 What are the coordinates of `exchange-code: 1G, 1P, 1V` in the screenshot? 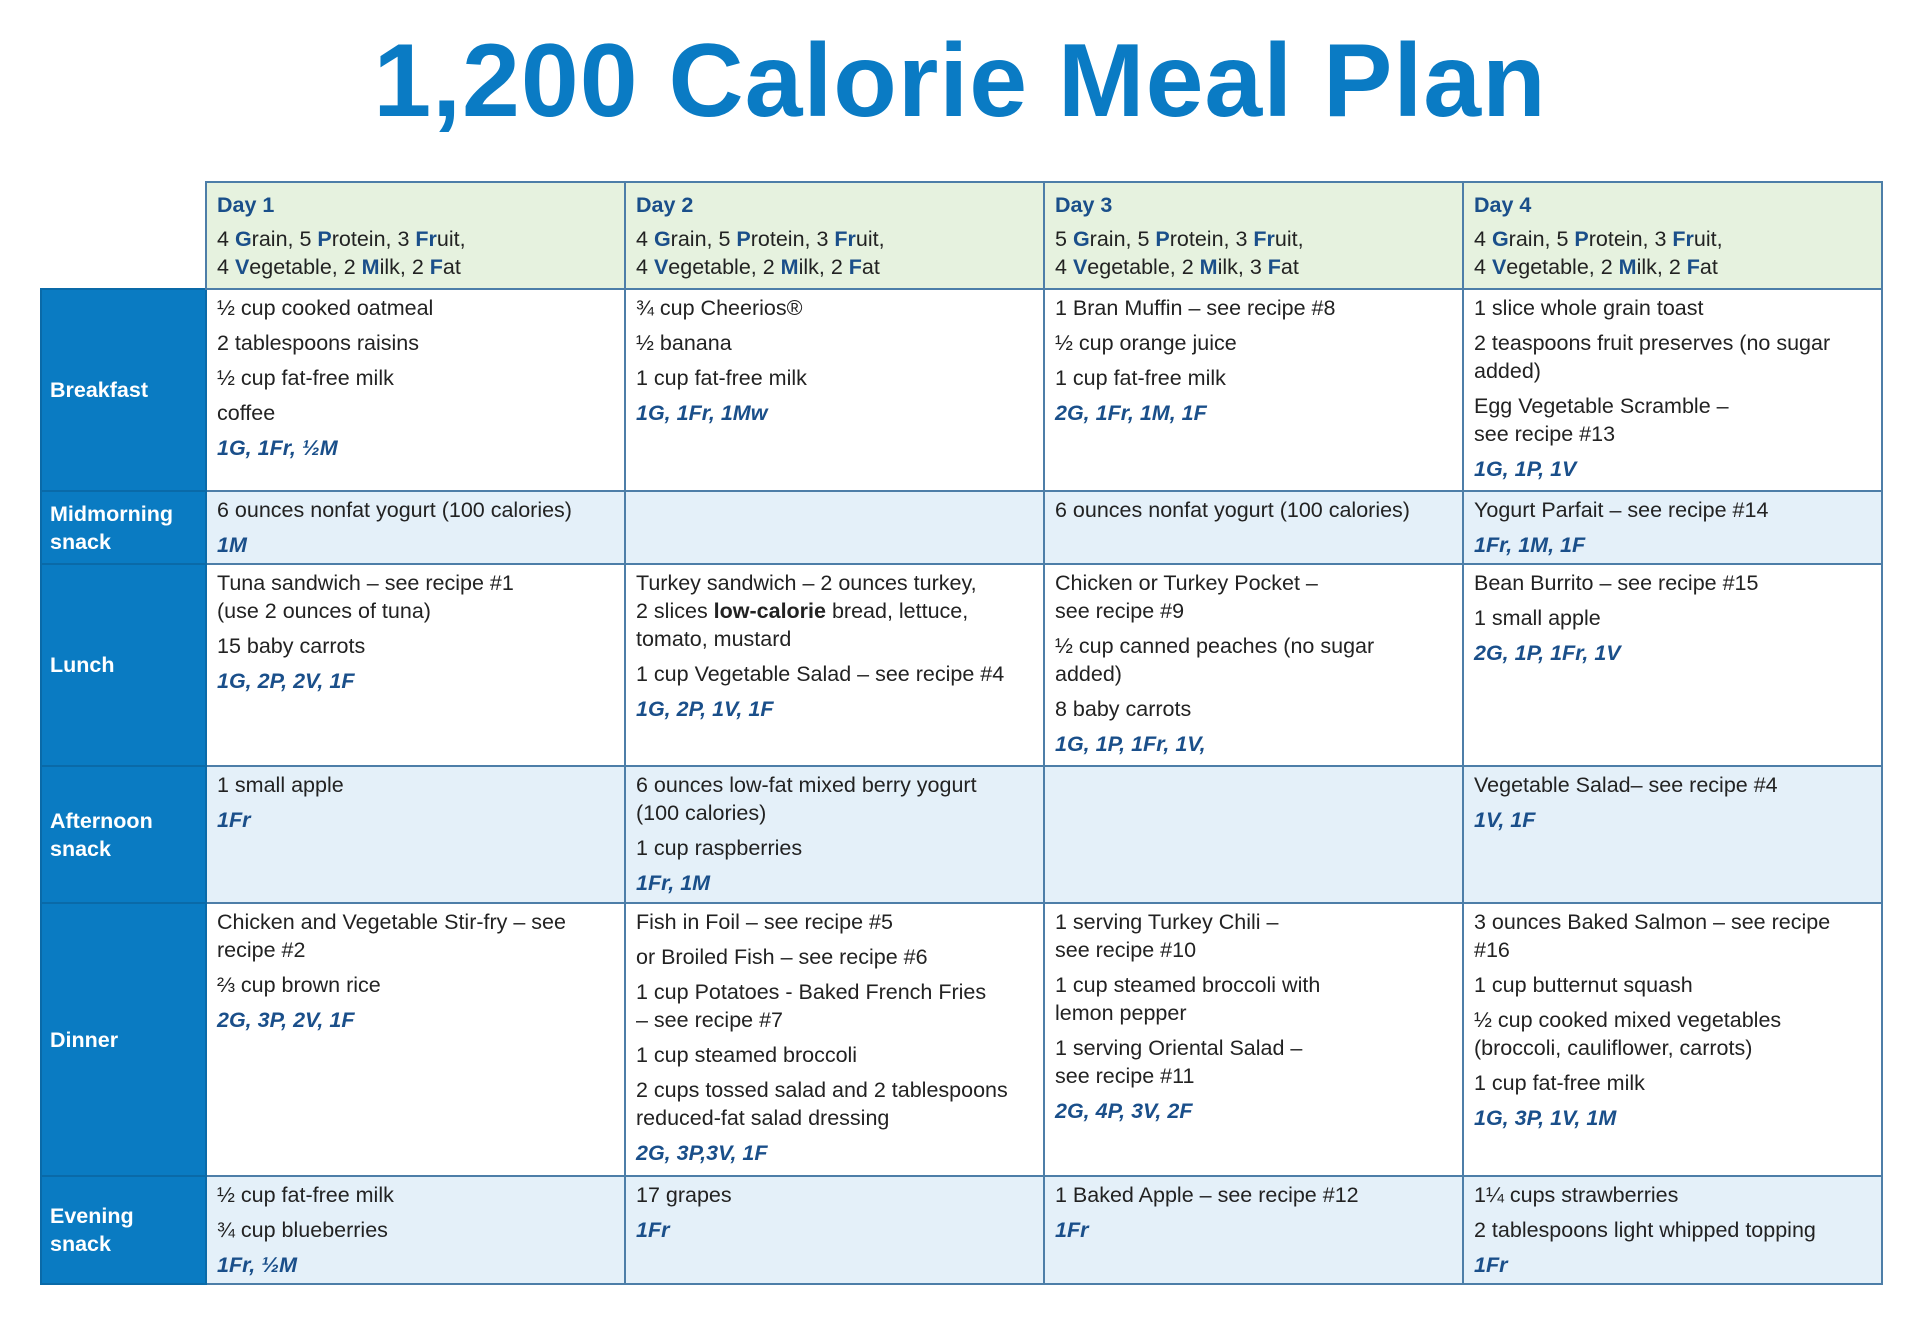 It's located at (1525, 469).